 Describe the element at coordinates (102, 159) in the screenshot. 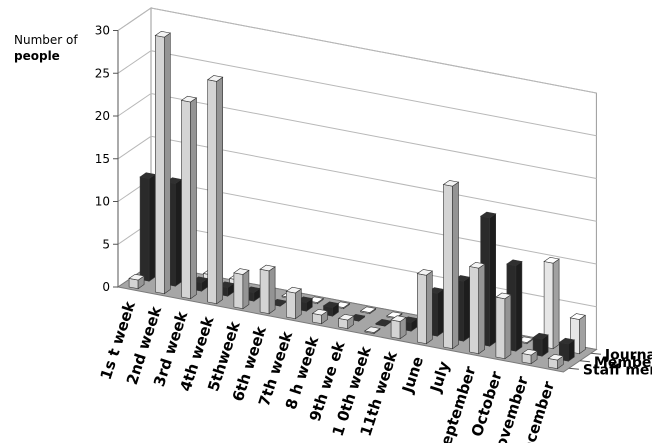

I see `y-tick-label: 15` at that location.